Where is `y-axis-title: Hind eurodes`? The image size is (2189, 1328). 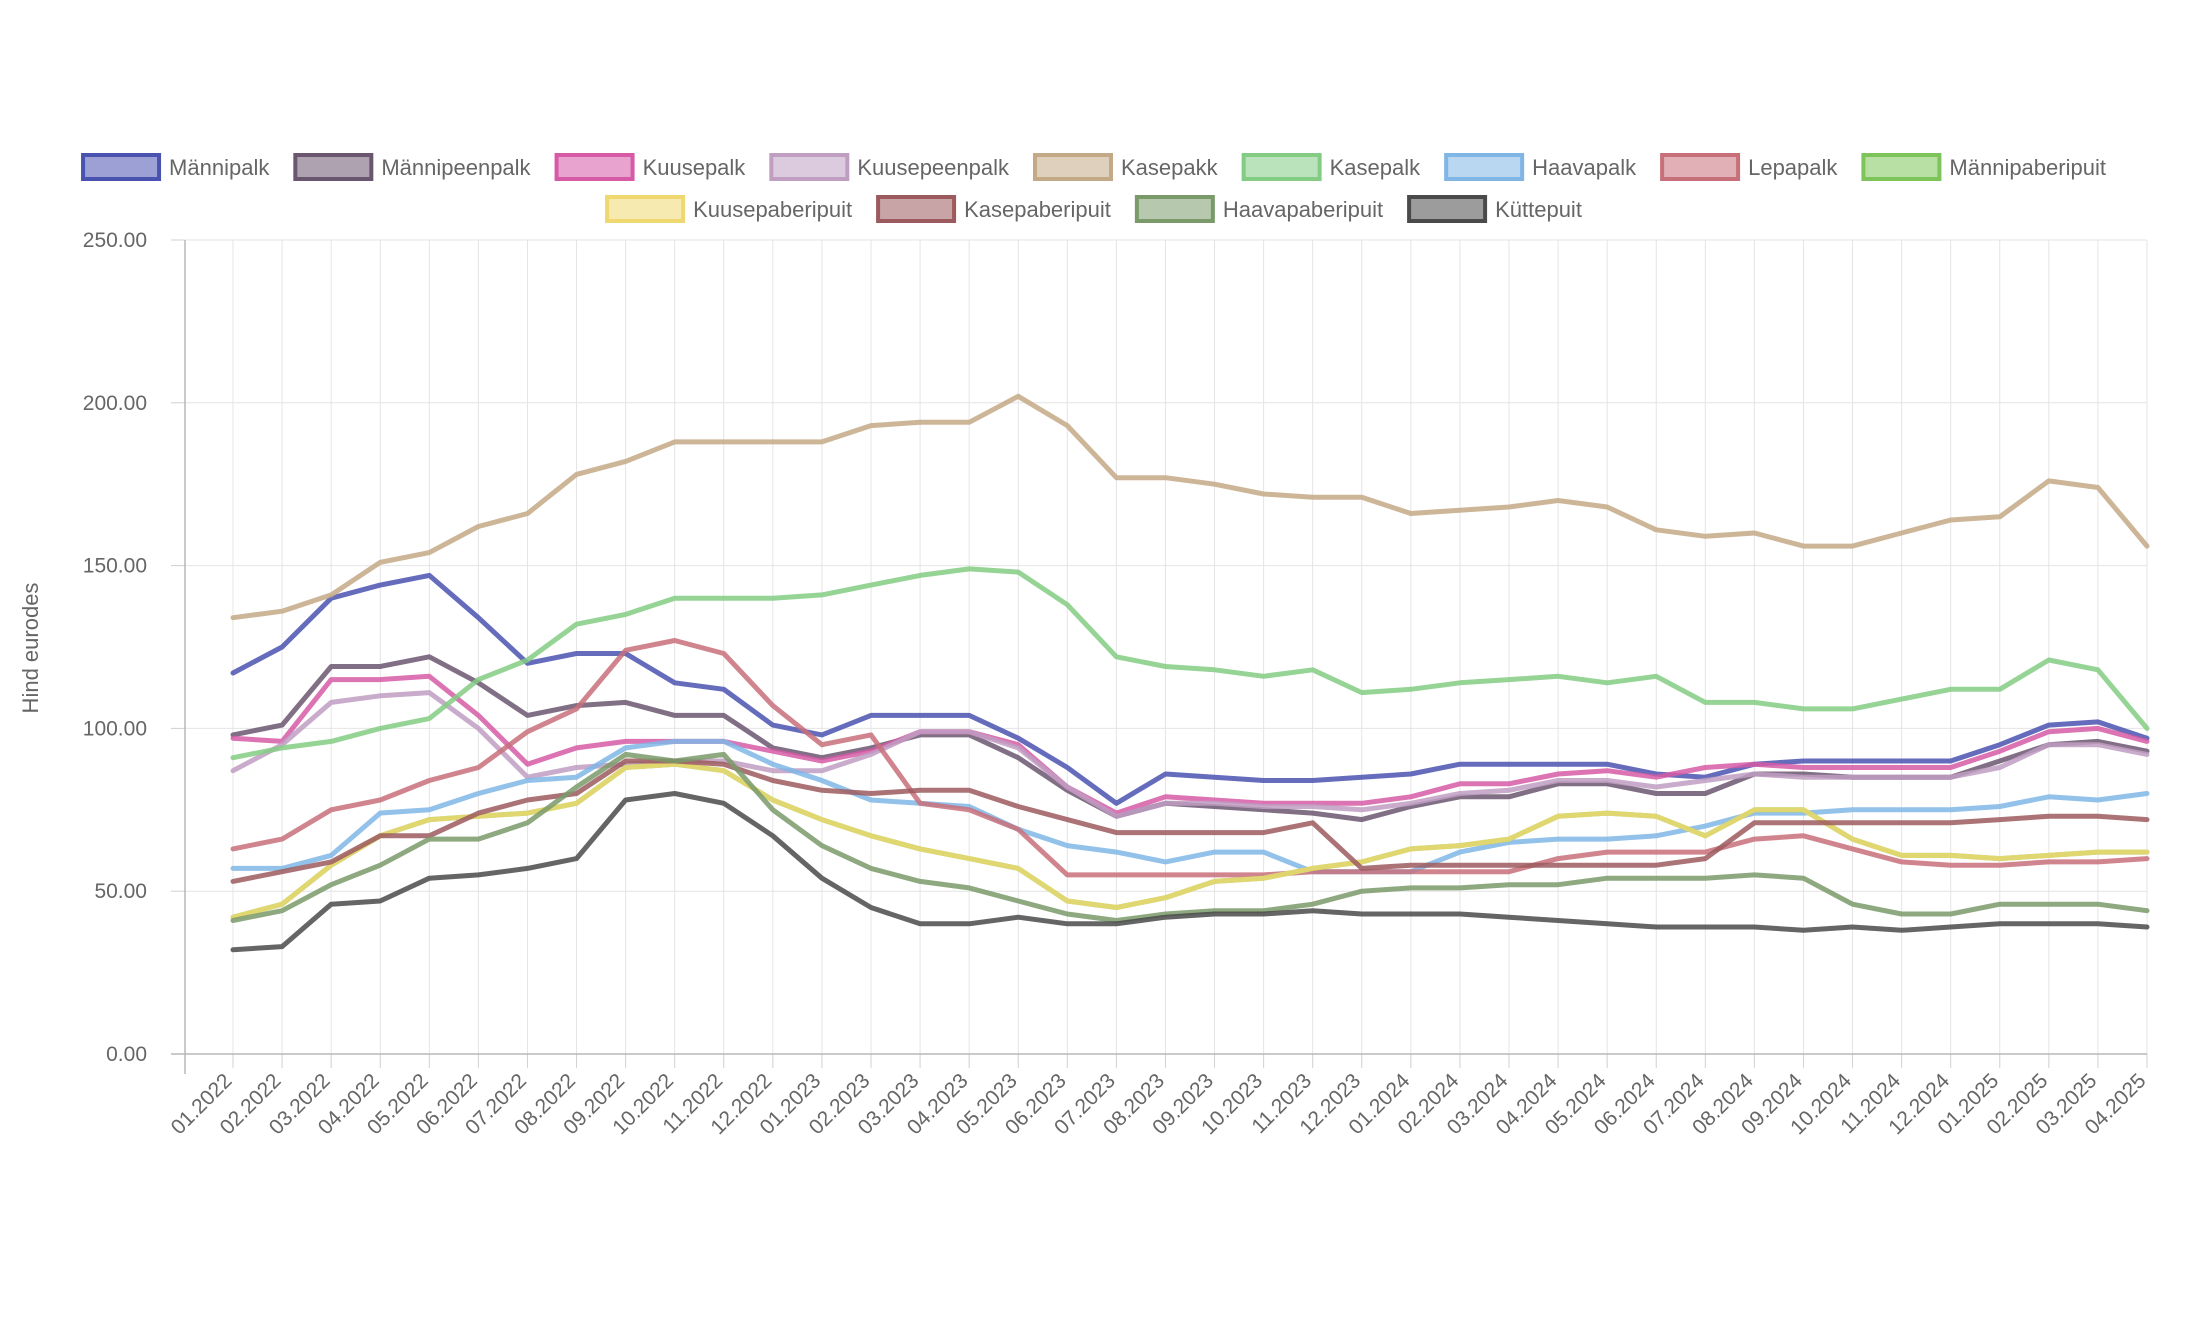 y-axis-title: Hind eurodes is located at coordinates (30, 648).